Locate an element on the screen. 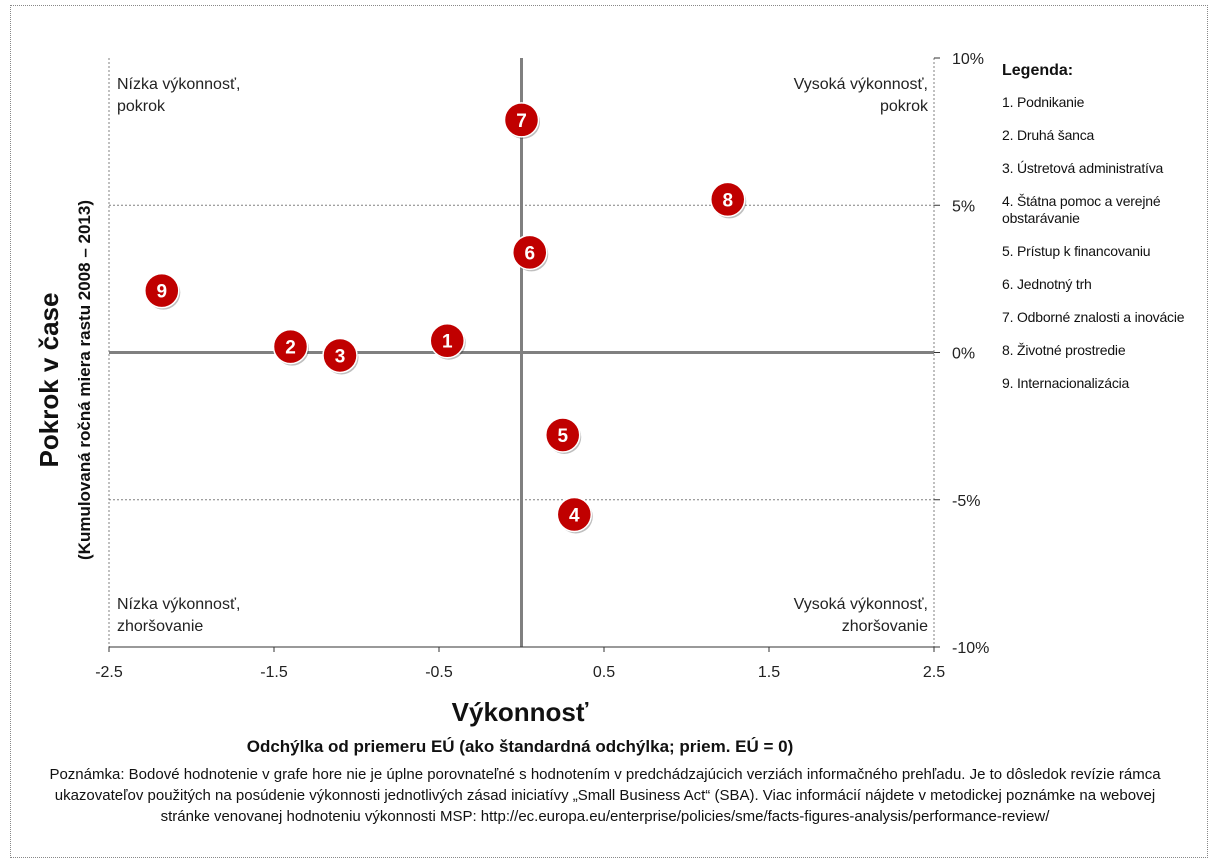  point-label: 3 is located at coordinates (340, 356).